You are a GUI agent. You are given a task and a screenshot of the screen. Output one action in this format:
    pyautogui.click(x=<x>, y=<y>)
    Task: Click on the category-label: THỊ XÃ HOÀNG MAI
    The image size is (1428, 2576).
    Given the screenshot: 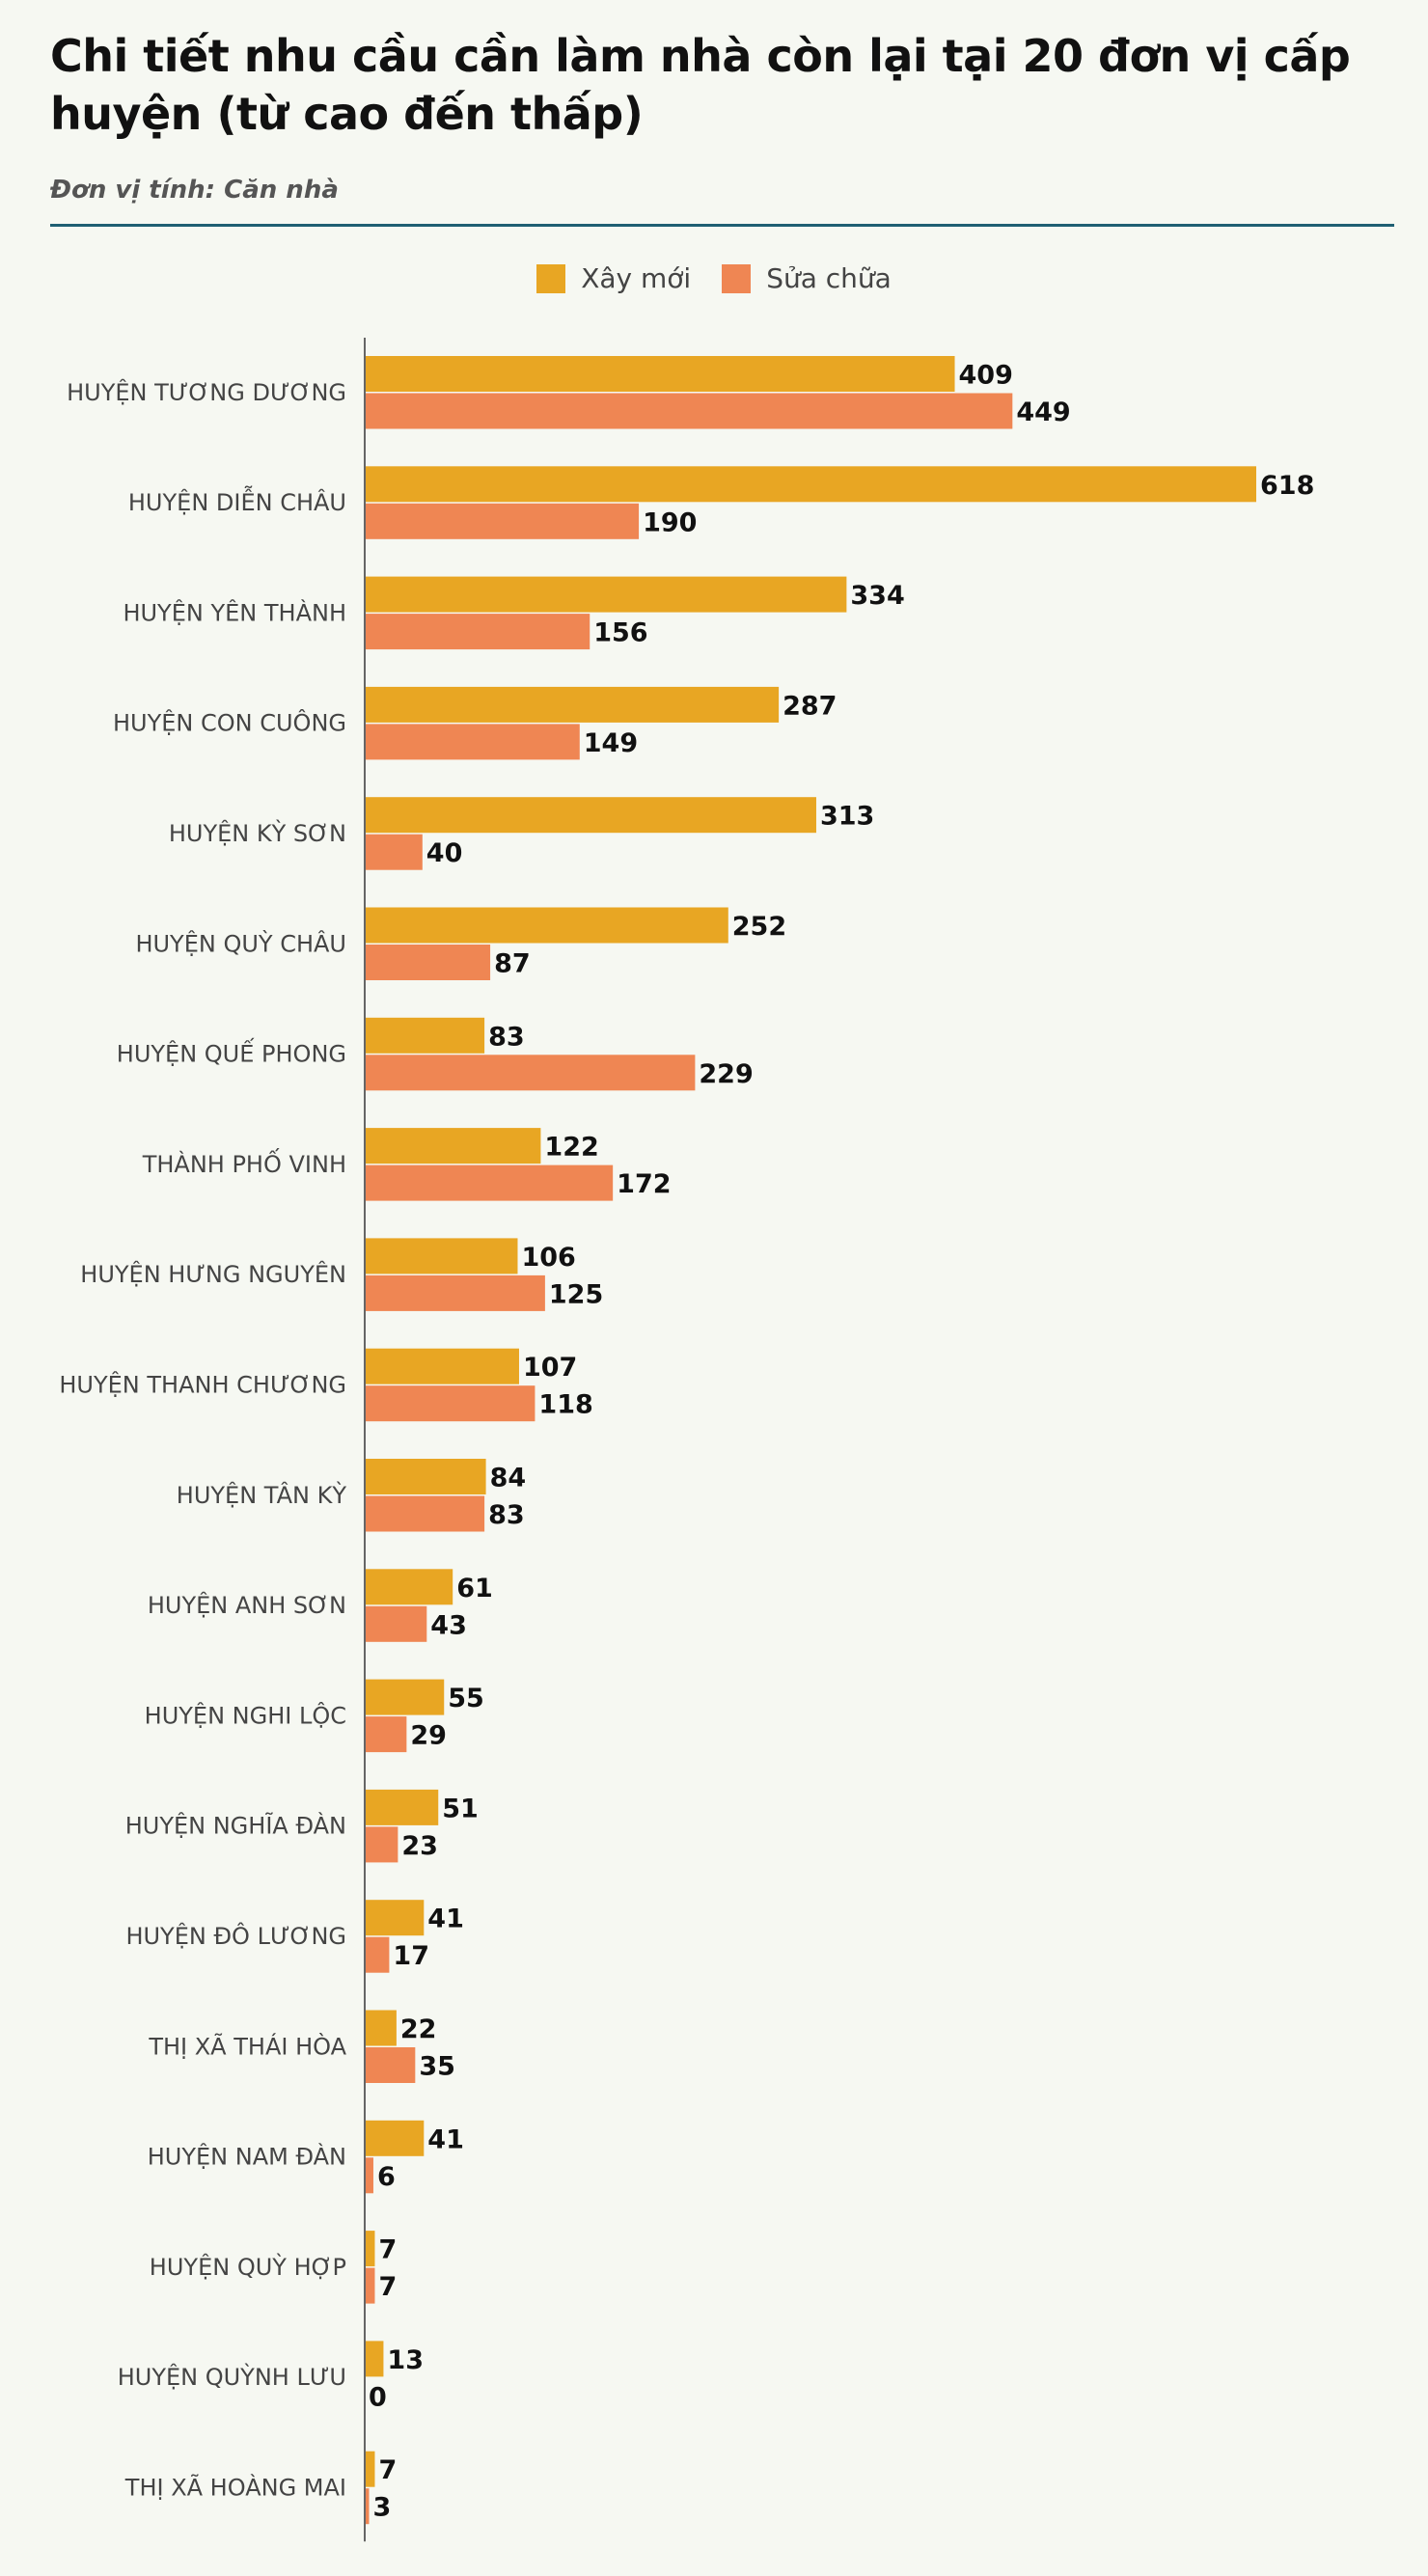 What is the action you would take?
    pyautogui.click(x=235, y=2486)
    